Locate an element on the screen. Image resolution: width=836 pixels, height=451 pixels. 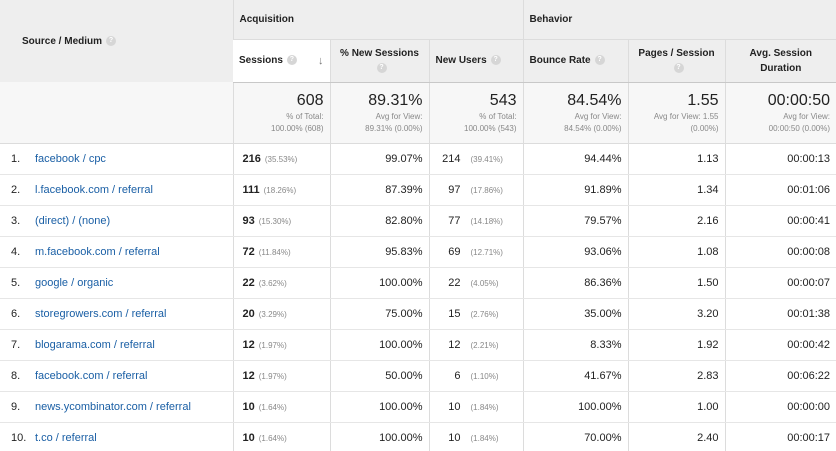
sessions-cell: 111 (18.26%) is located at coordinates (281, 190).